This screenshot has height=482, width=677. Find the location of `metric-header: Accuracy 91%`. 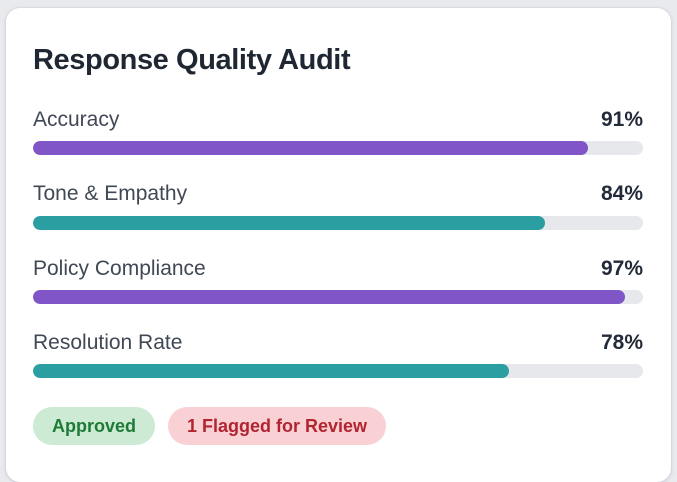

metric-header: Accuracy 91% is located at coordinates (338, 119).